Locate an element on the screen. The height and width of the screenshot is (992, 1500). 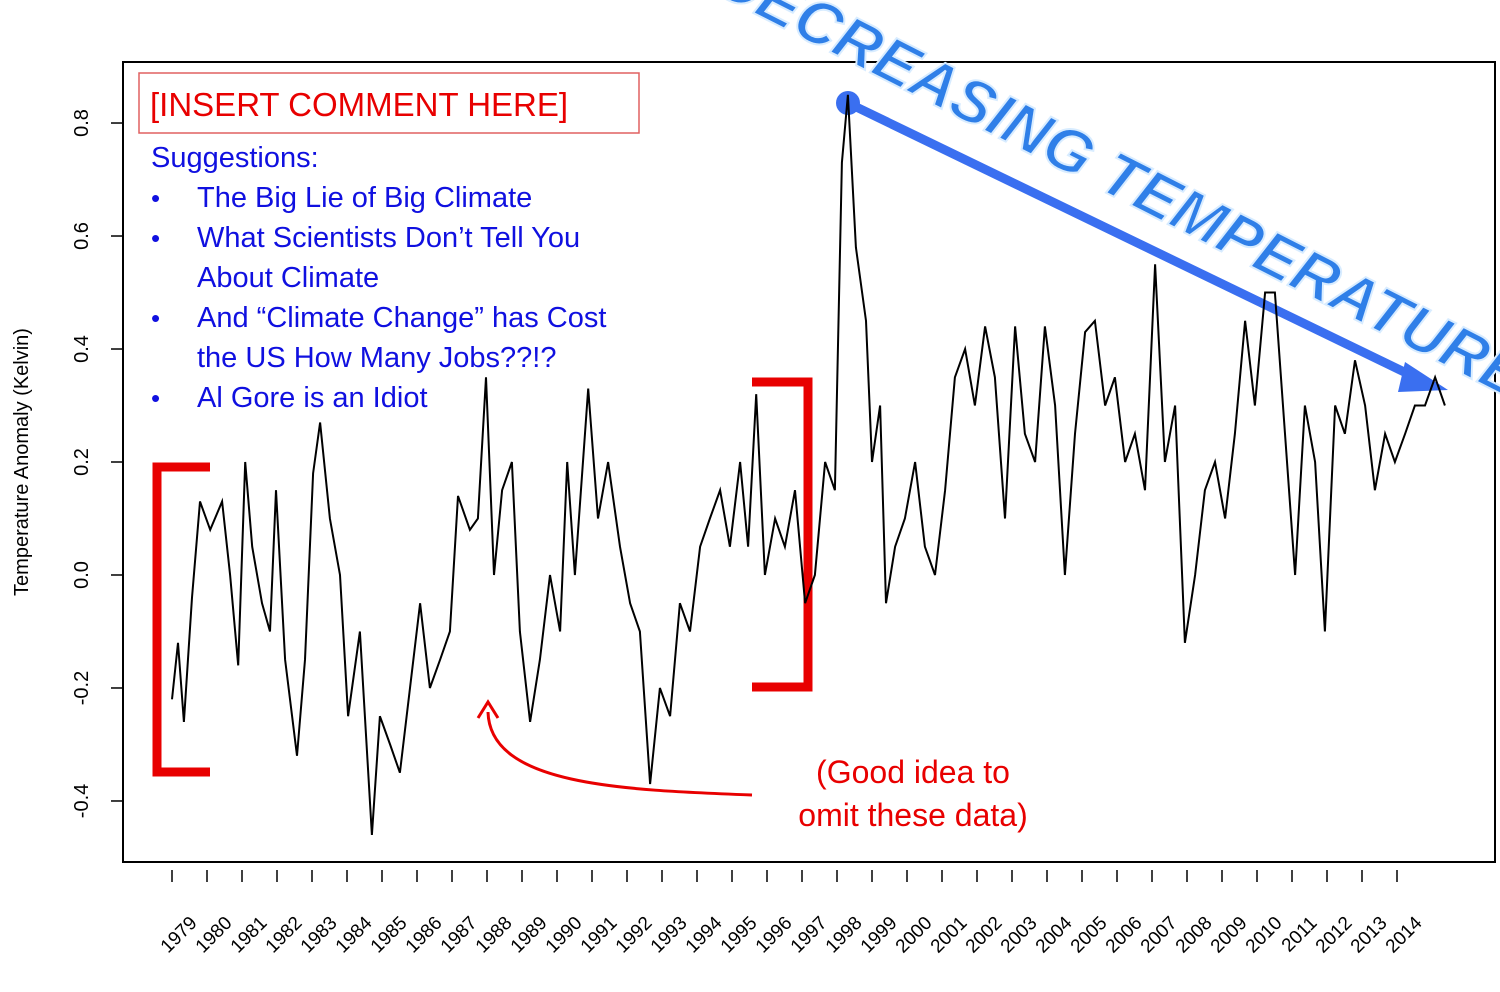
x-tick-label: 1988 is located at coordinates (494, 935).